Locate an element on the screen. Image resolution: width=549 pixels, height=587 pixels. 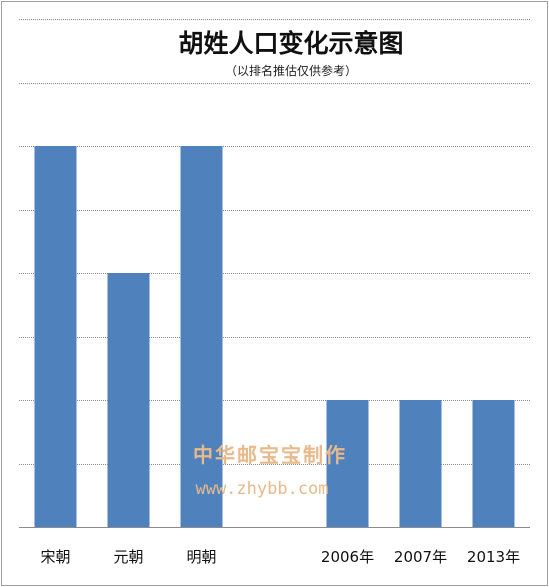
x-tick-label: 元朝 is located at coordinates (128, 557).